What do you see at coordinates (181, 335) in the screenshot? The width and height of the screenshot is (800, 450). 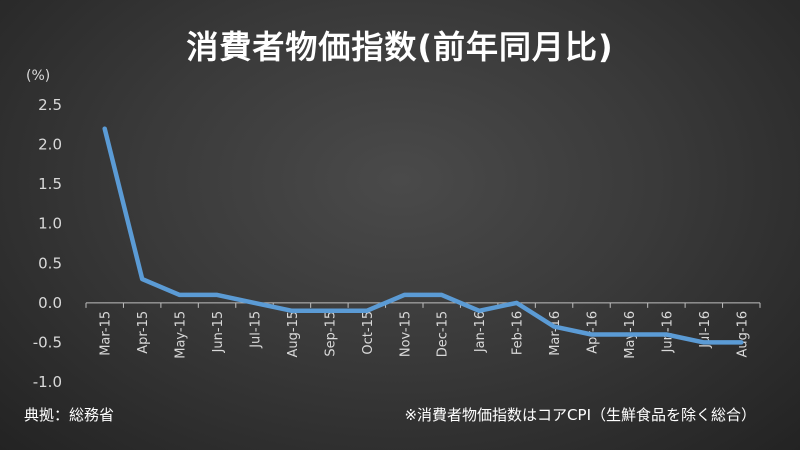 I see `x-tick-label: May-15` at bounding box center [181, 335].